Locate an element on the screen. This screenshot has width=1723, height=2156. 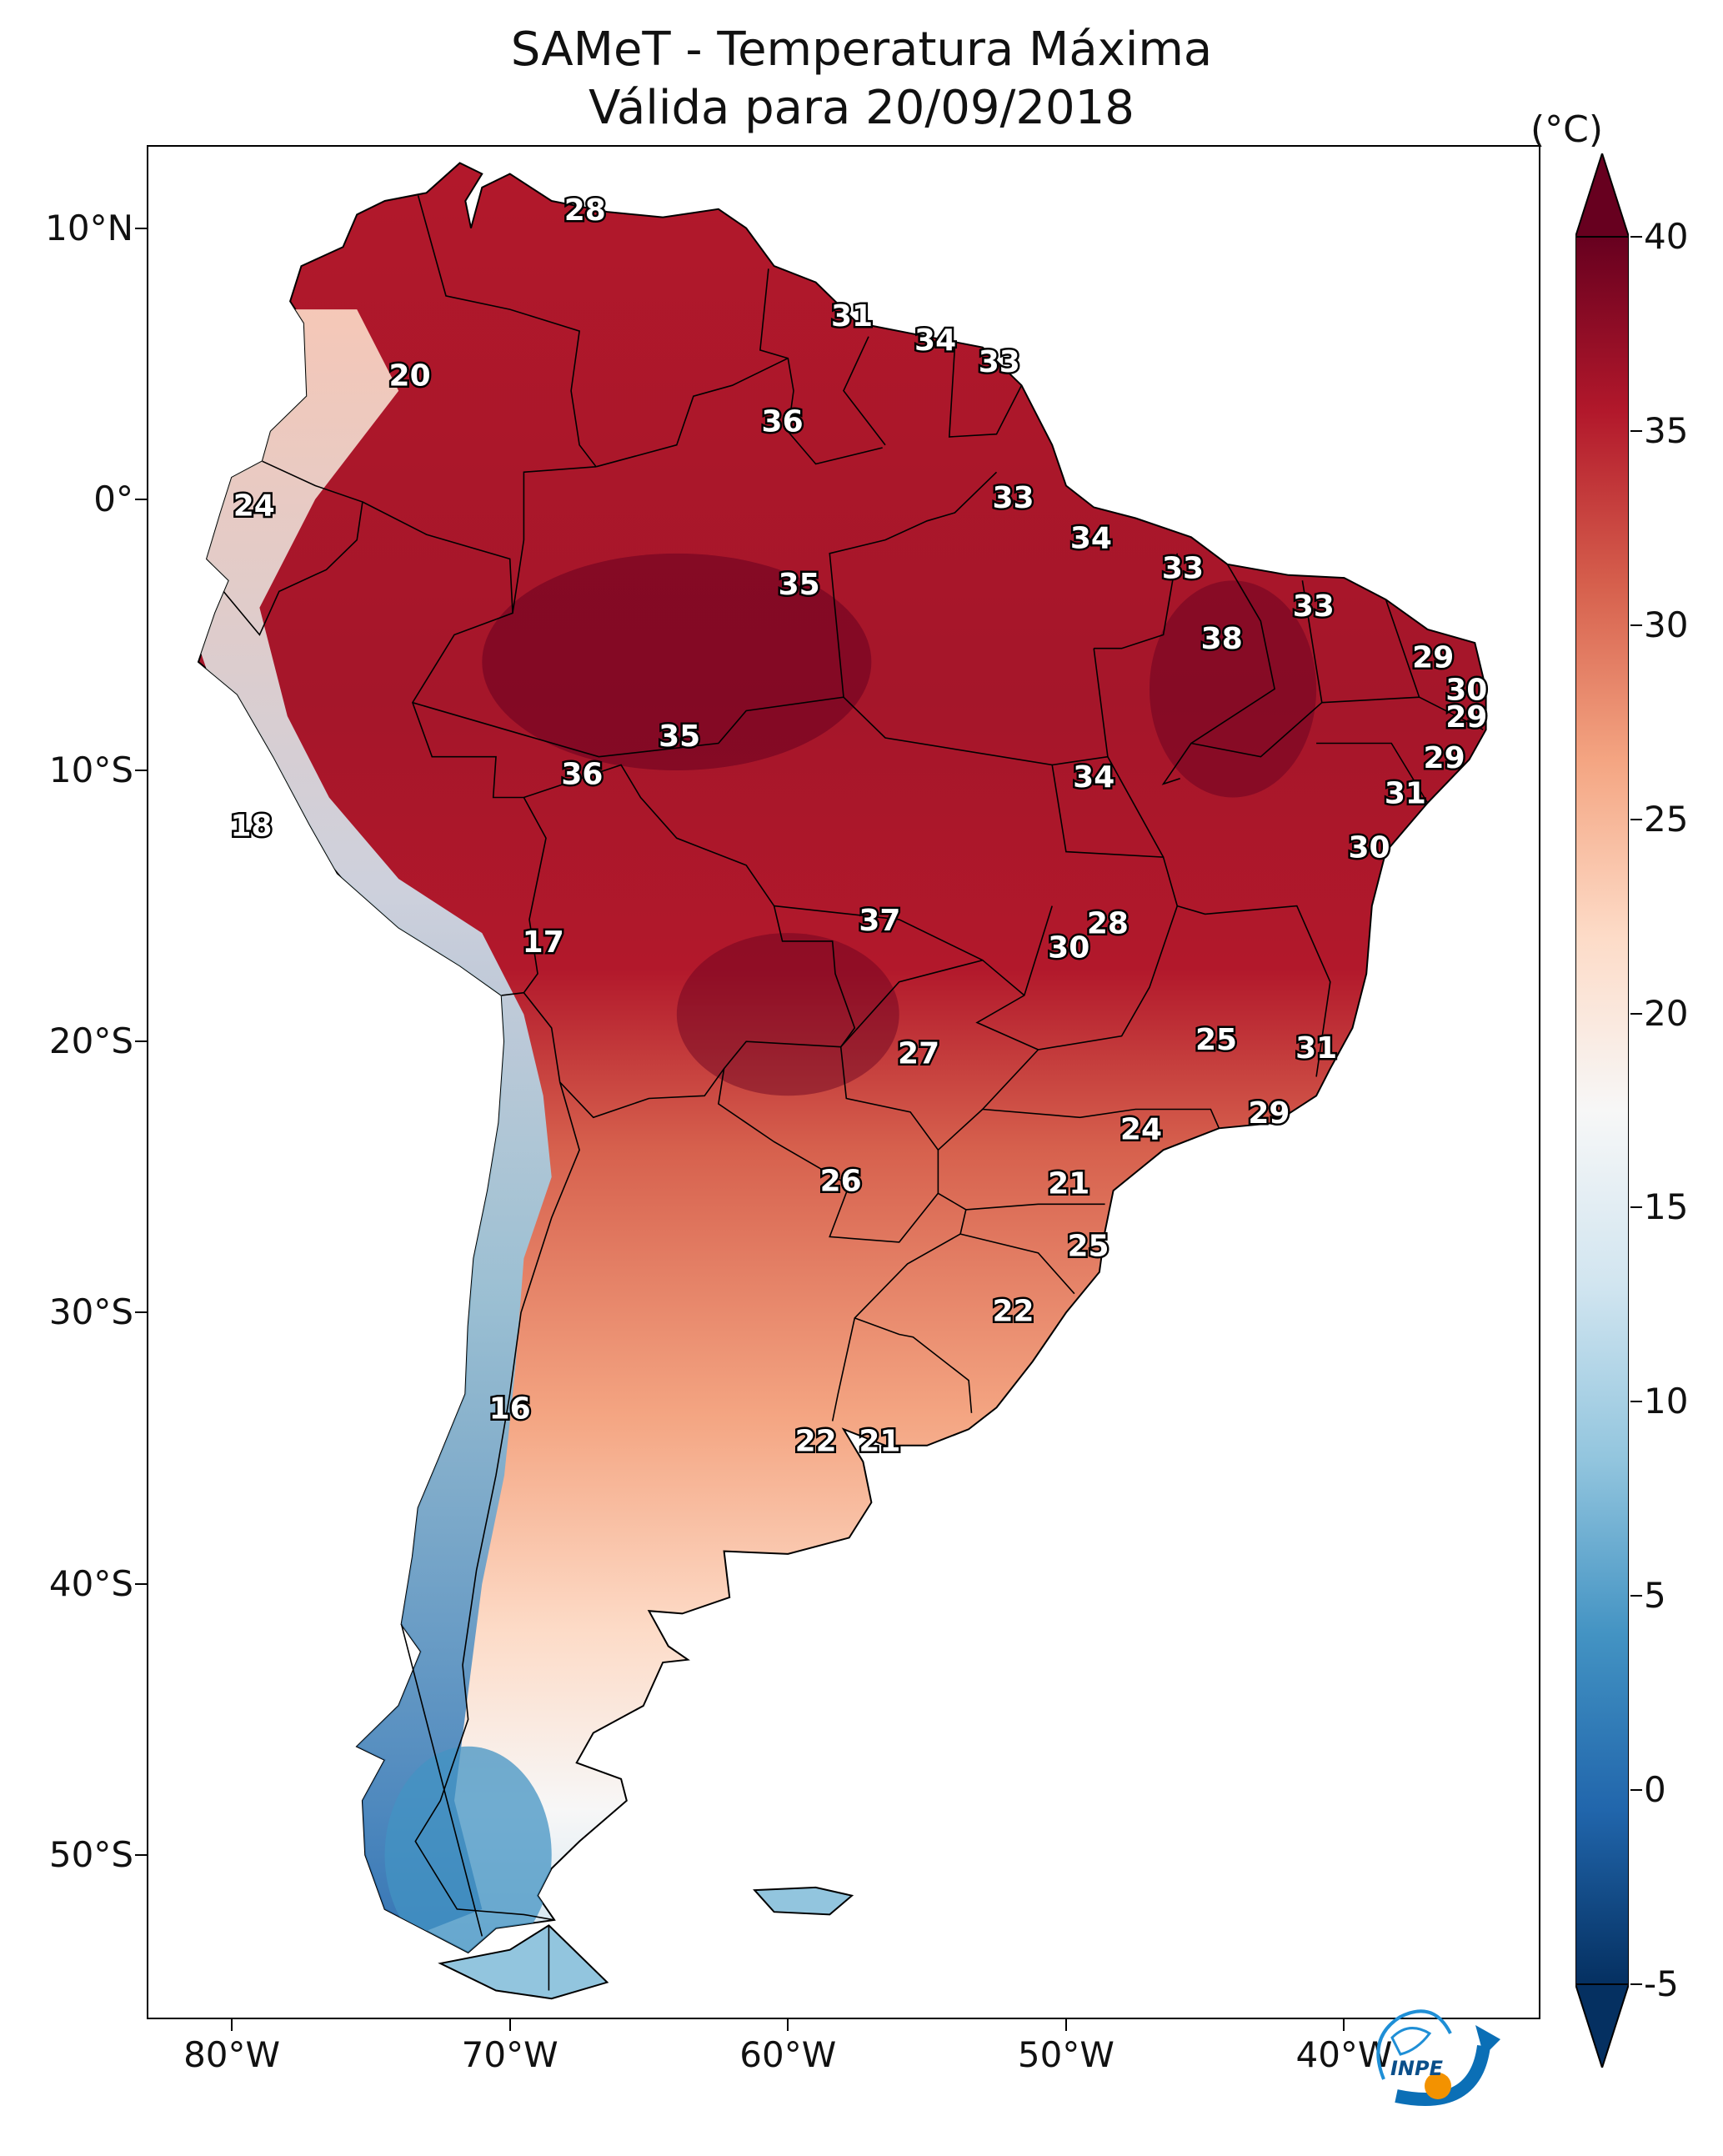
hot-core-amazon is located at coordinates (677, 661).